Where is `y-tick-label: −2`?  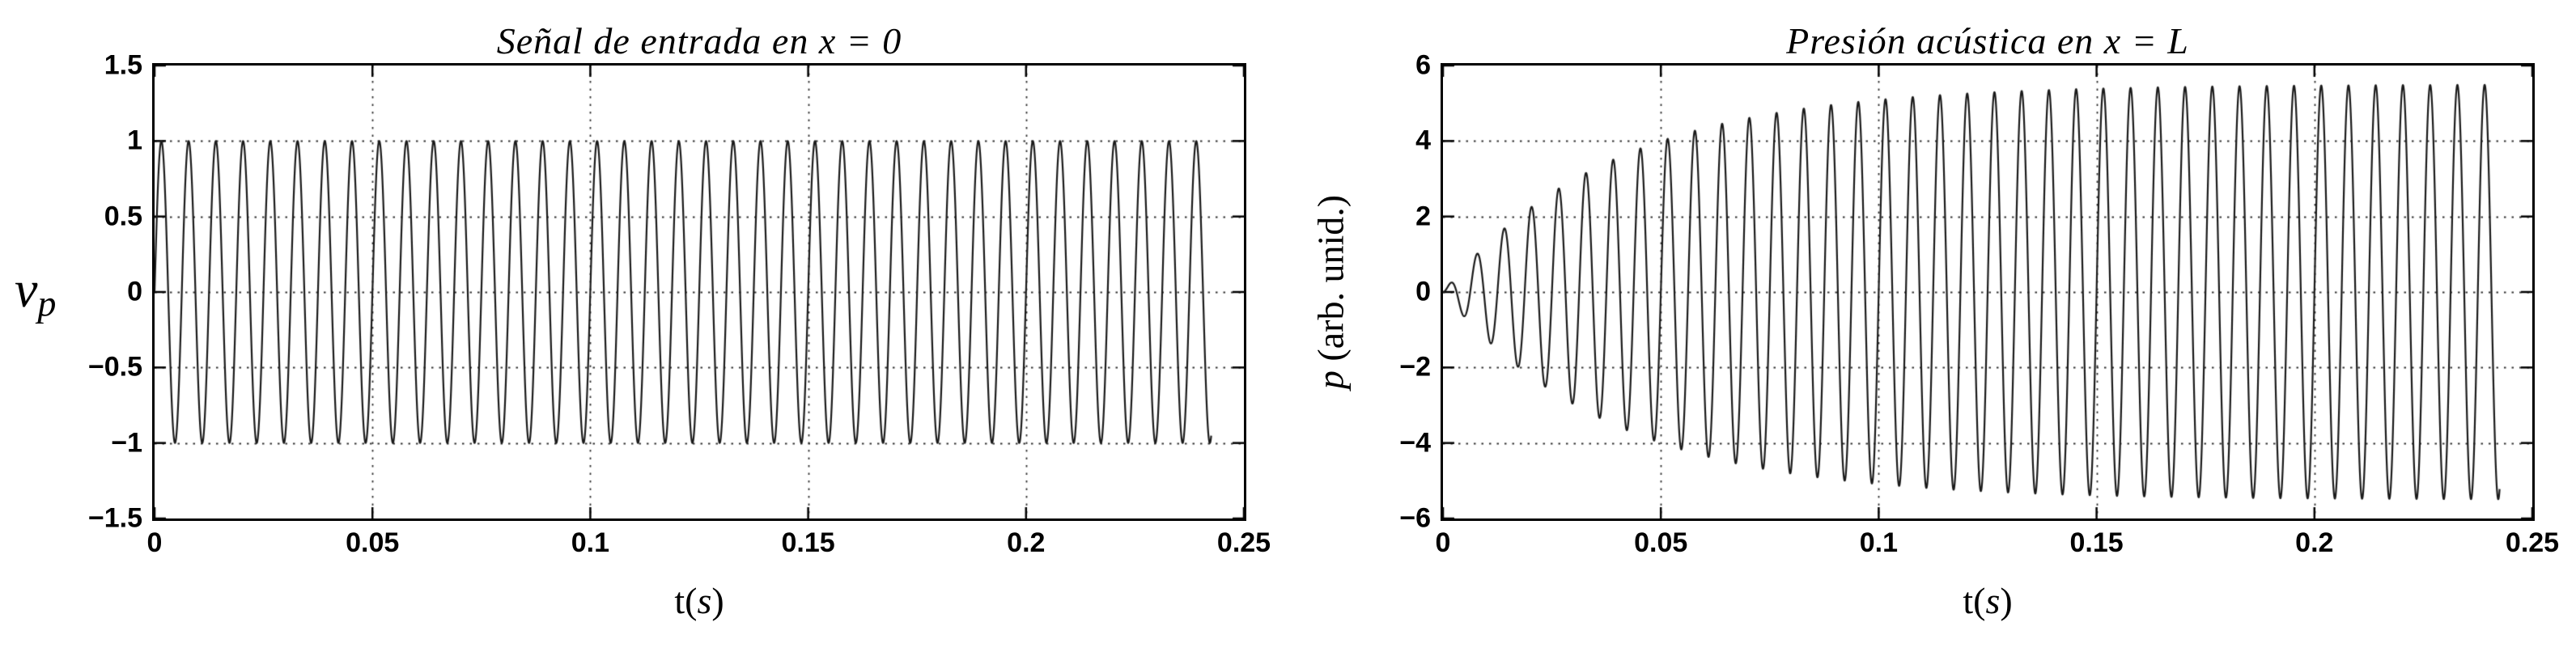 y-tick-label: −2 is located at coordinates (1415, 367).